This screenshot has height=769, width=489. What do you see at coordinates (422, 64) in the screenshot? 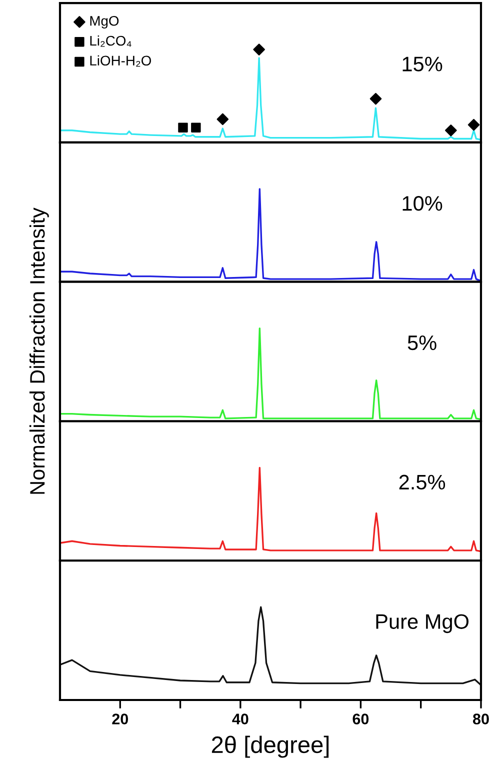
I see `annotation: 15%` at bounding box center [422, 64].